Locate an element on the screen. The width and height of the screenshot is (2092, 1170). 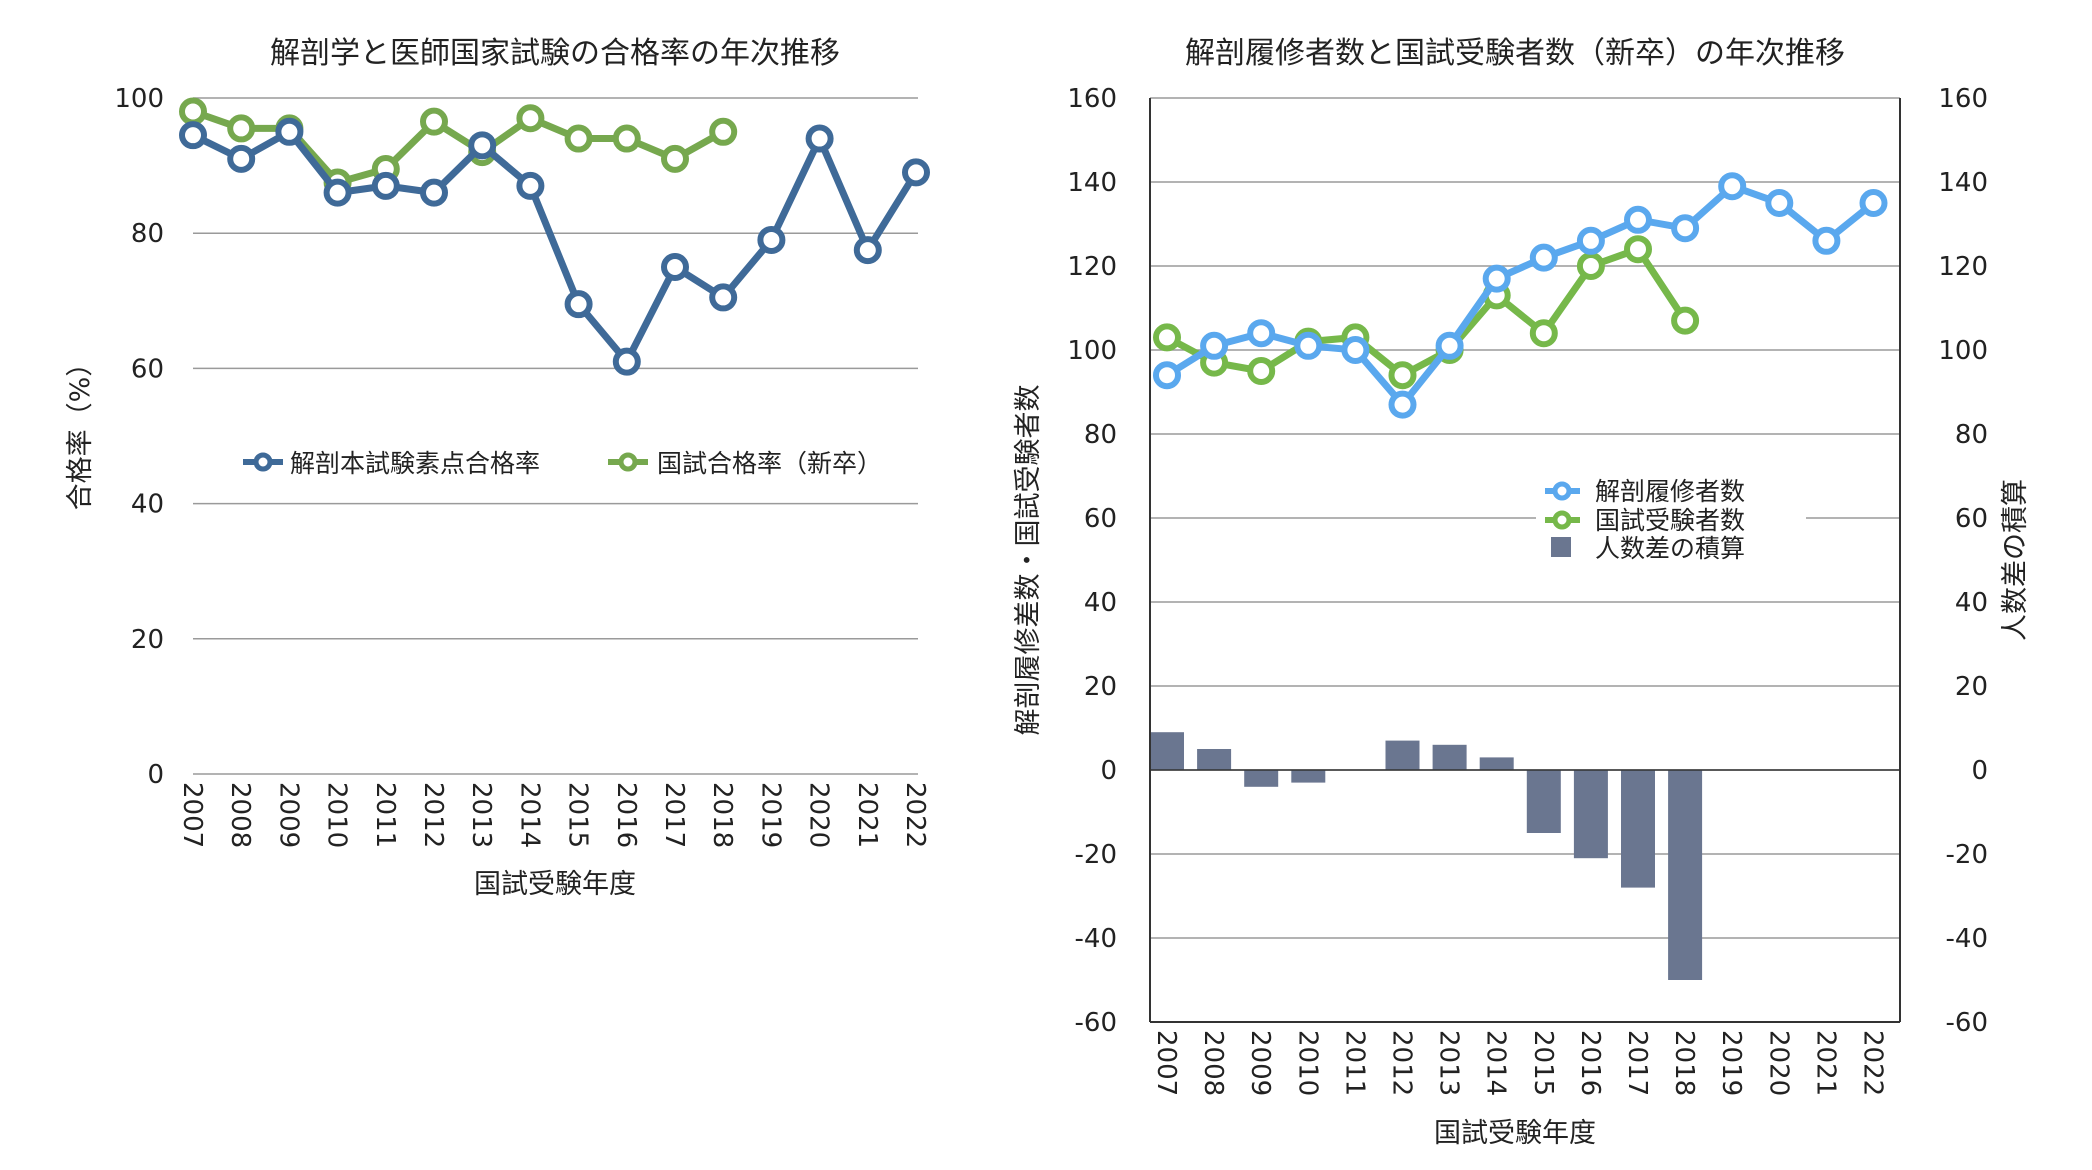
y-tick-label: -60 is located at coordinates (1096, 1023).